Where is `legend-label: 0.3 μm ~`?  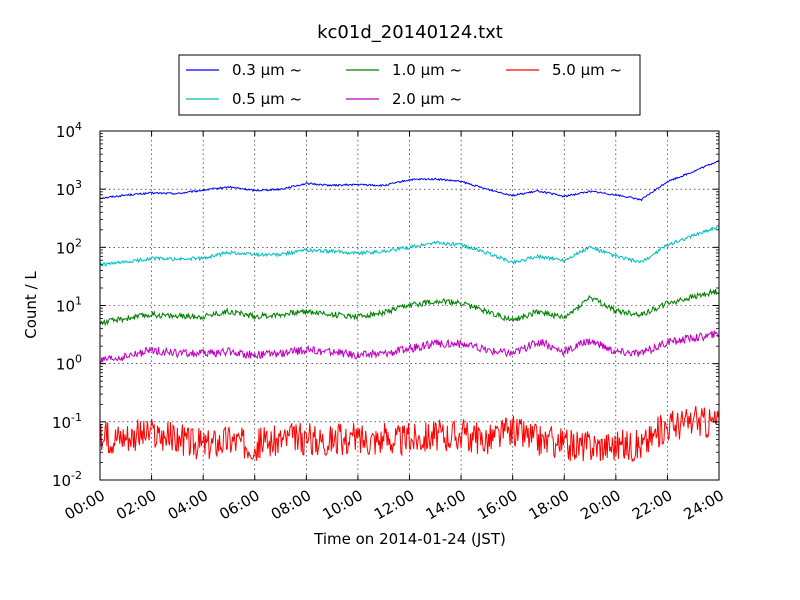 legend-label: 0.3 μm ~ is located at coordinates (267, 70).